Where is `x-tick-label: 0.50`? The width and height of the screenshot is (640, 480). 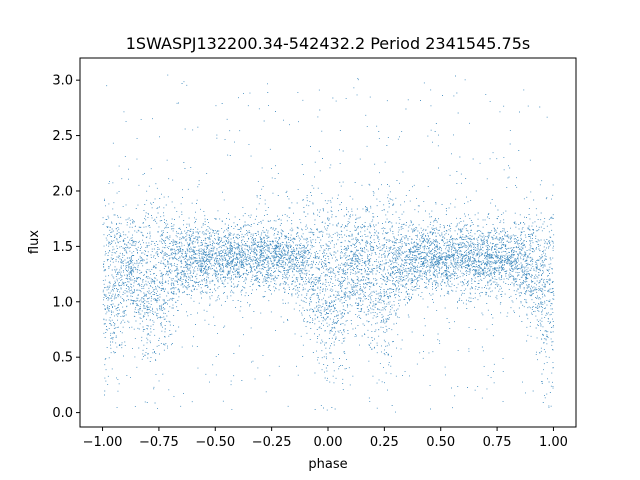
x-tick-label: 0.50 is located at coordinates (440, 442).